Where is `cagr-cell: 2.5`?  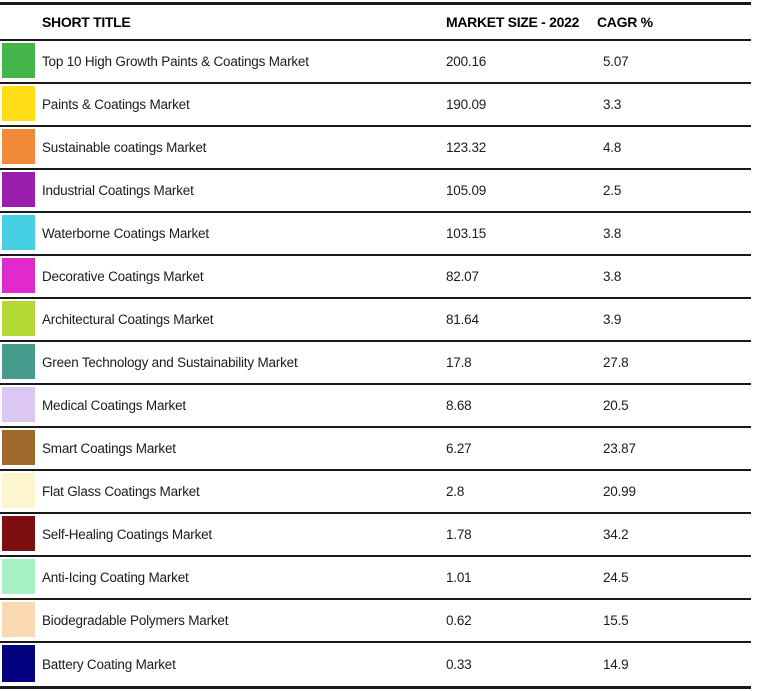
cagr-cell: 2.5 is located at coordinates (612, 190).